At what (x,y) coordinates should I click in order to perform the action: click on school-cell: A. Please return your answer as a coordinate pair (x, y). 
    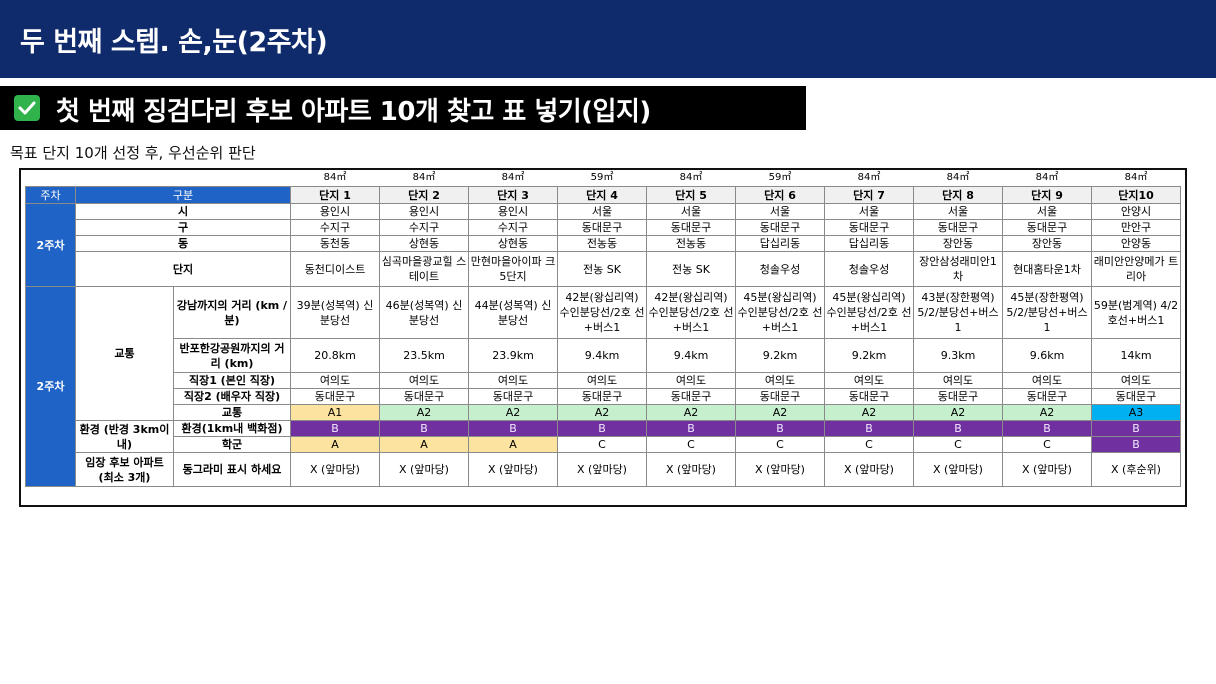
    Looking at the image, I should click on (335, 444).